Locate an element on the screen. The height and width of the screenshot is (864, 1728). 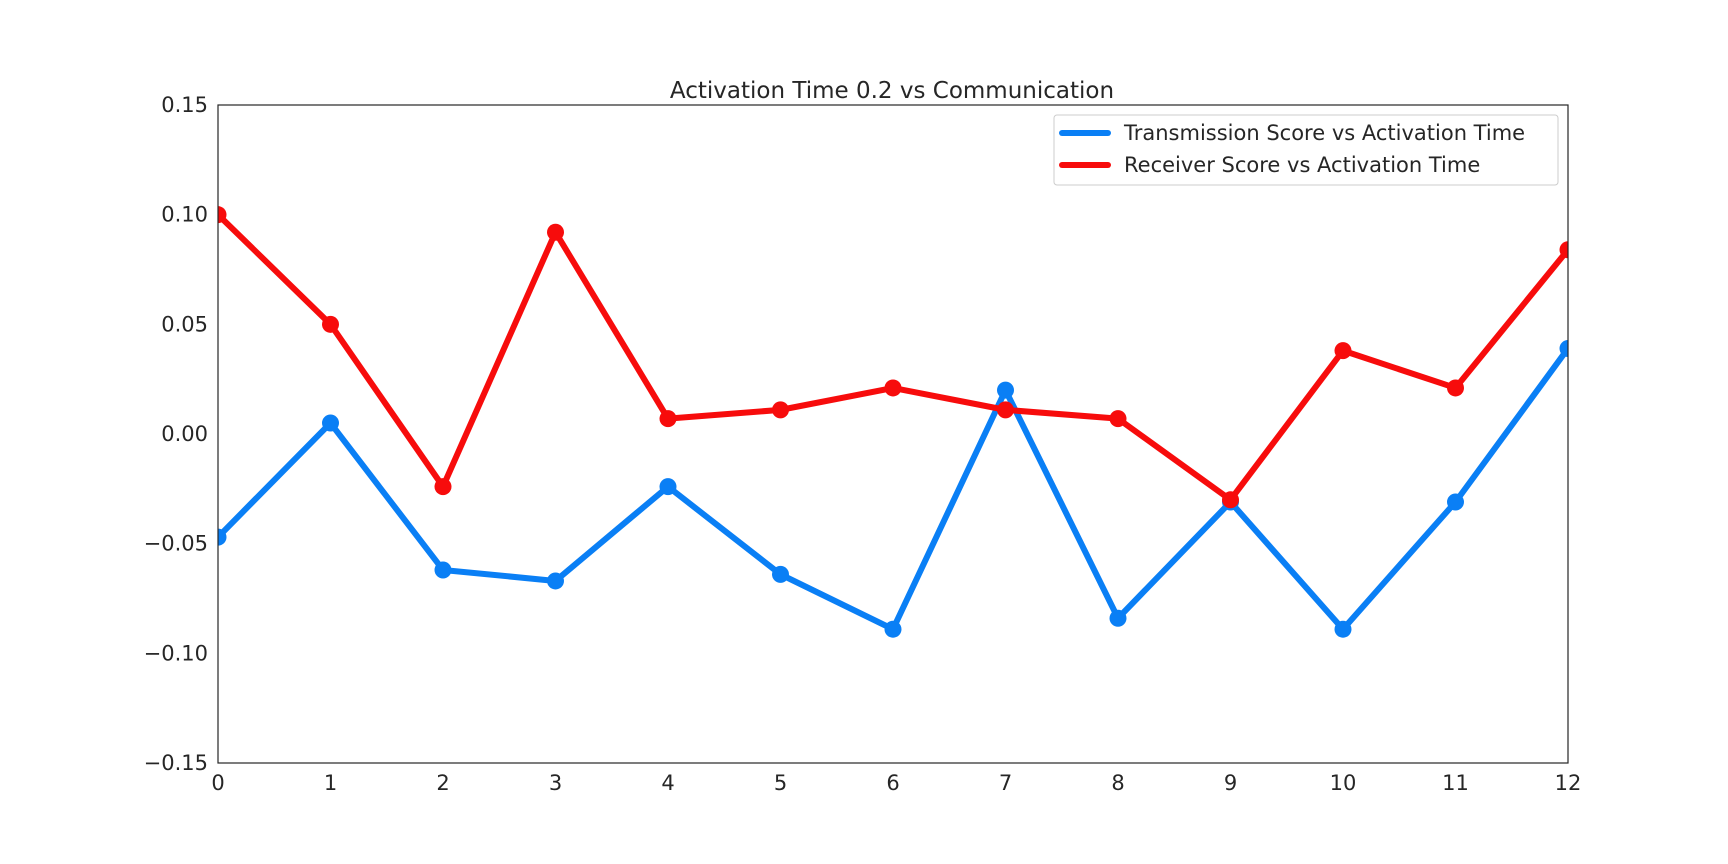
x-tick-label: 9 is located at coordinates (1230, 783).